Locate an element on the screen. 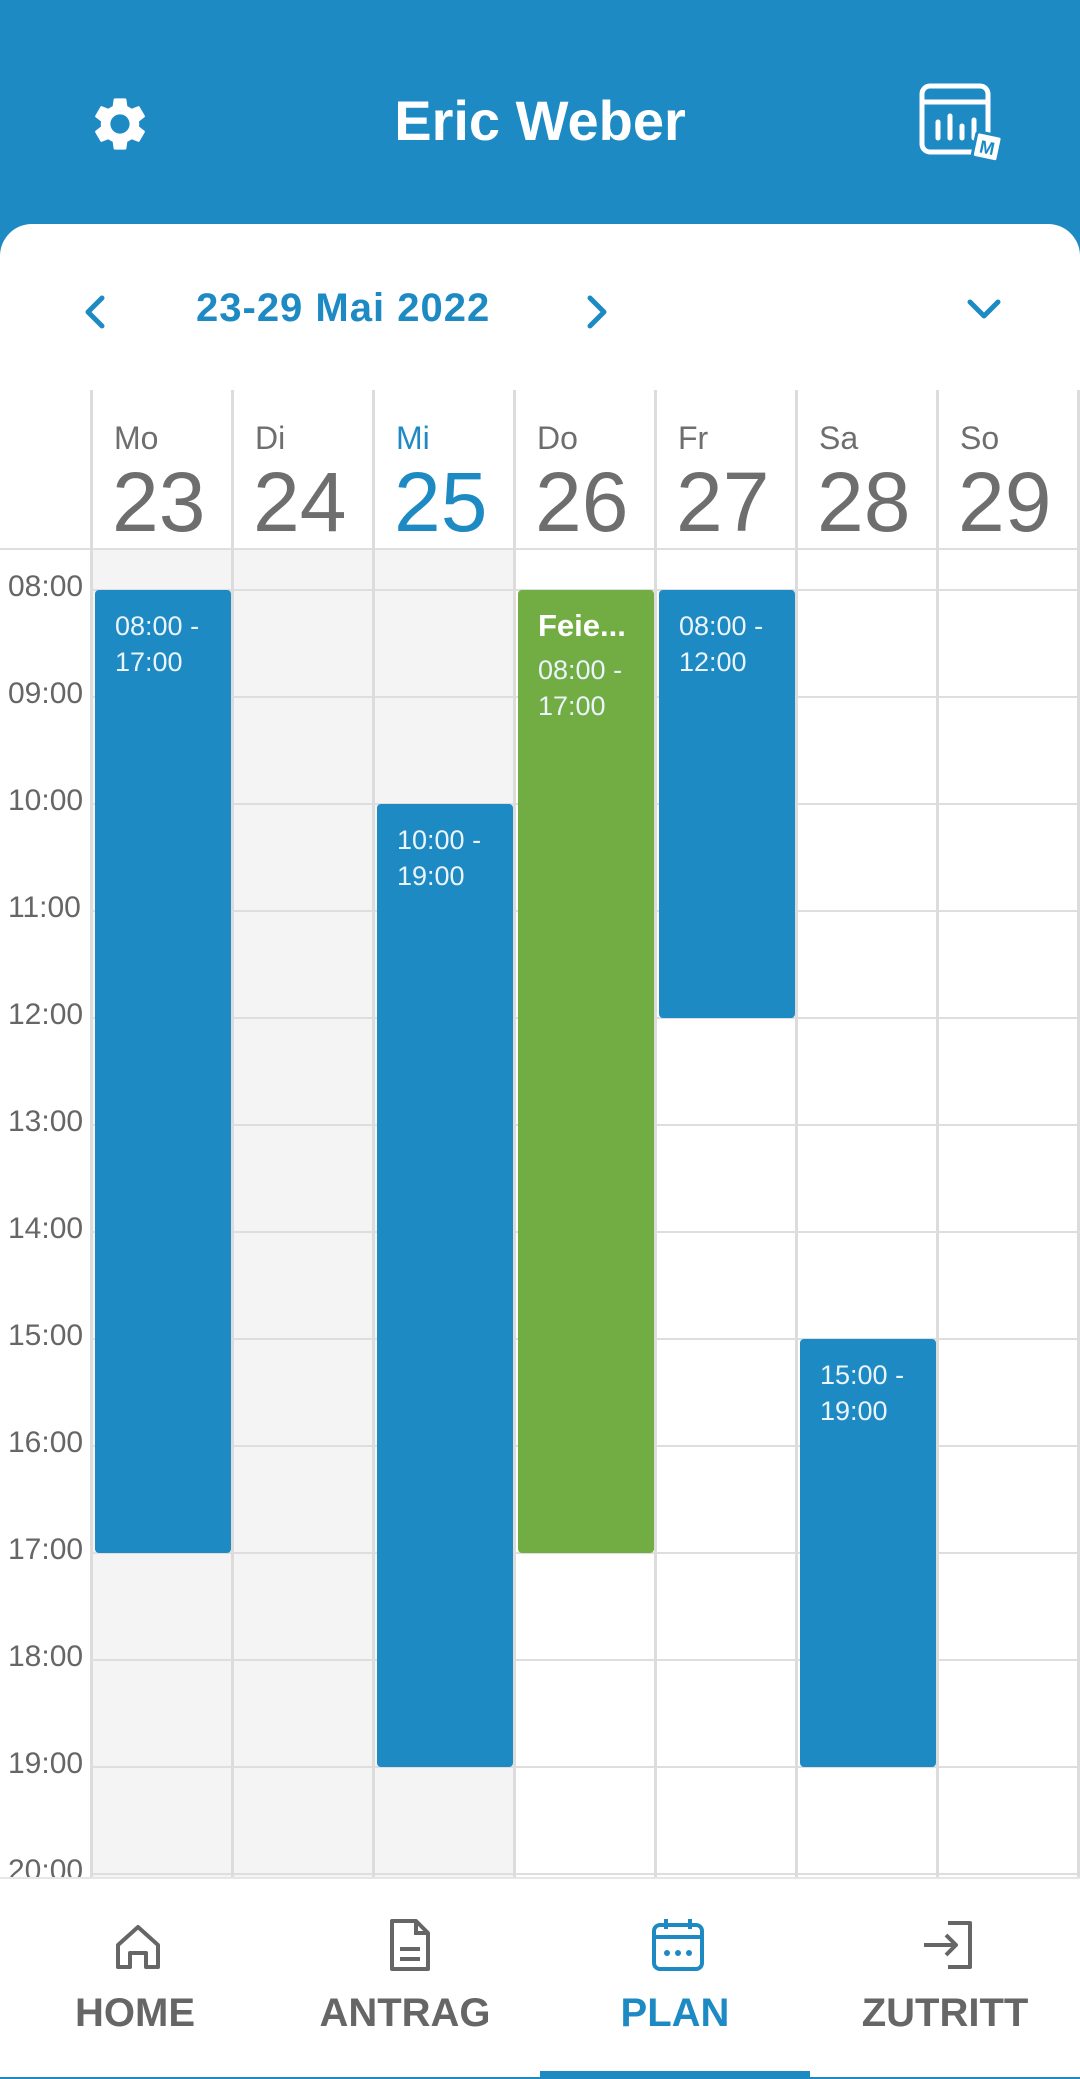 The image size is (1080, 2079). time-label: 14:00 is located at coordinates (46, 1228).